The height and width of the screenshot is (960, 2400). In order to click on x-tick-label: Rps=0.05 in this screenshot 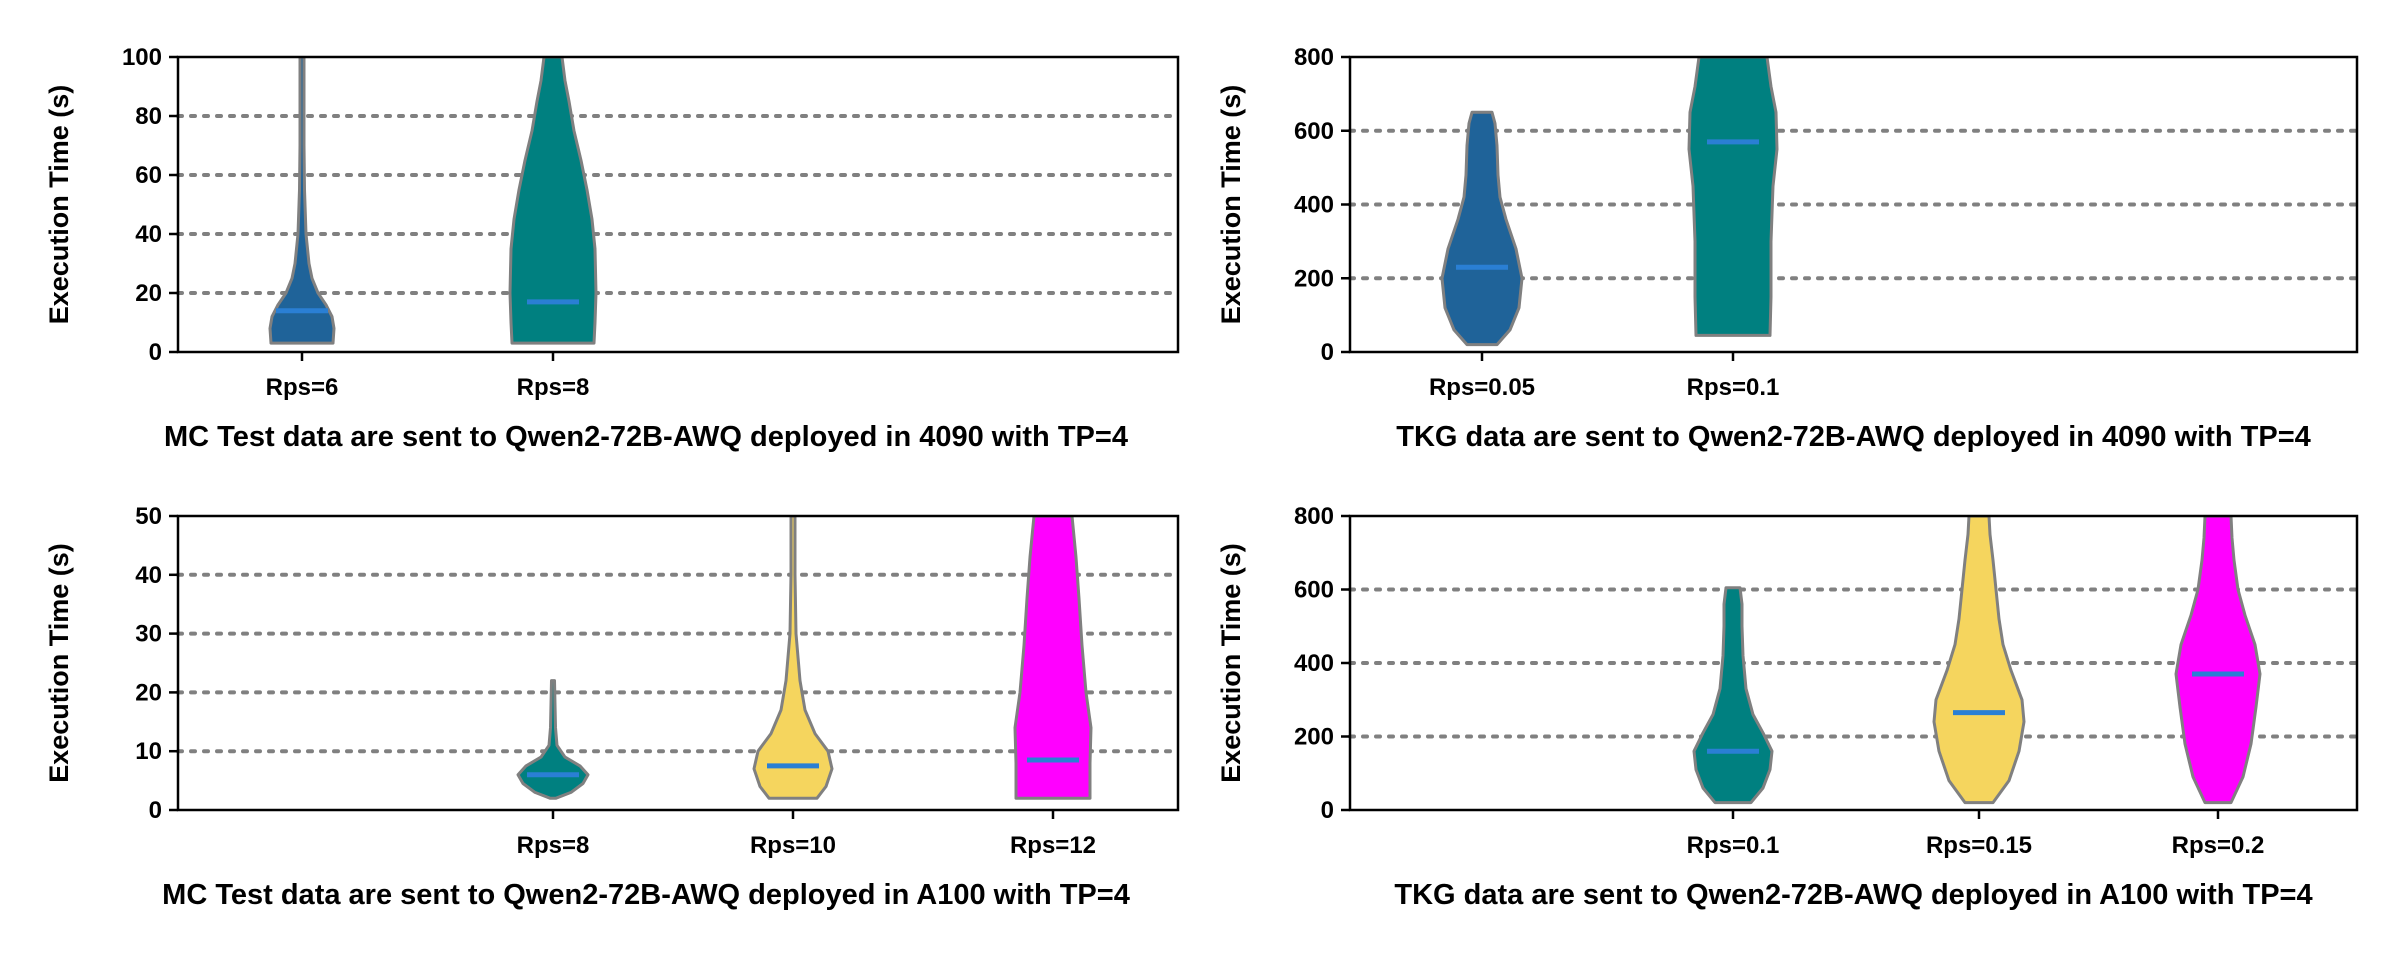, I will do `click(1482, 387)`.